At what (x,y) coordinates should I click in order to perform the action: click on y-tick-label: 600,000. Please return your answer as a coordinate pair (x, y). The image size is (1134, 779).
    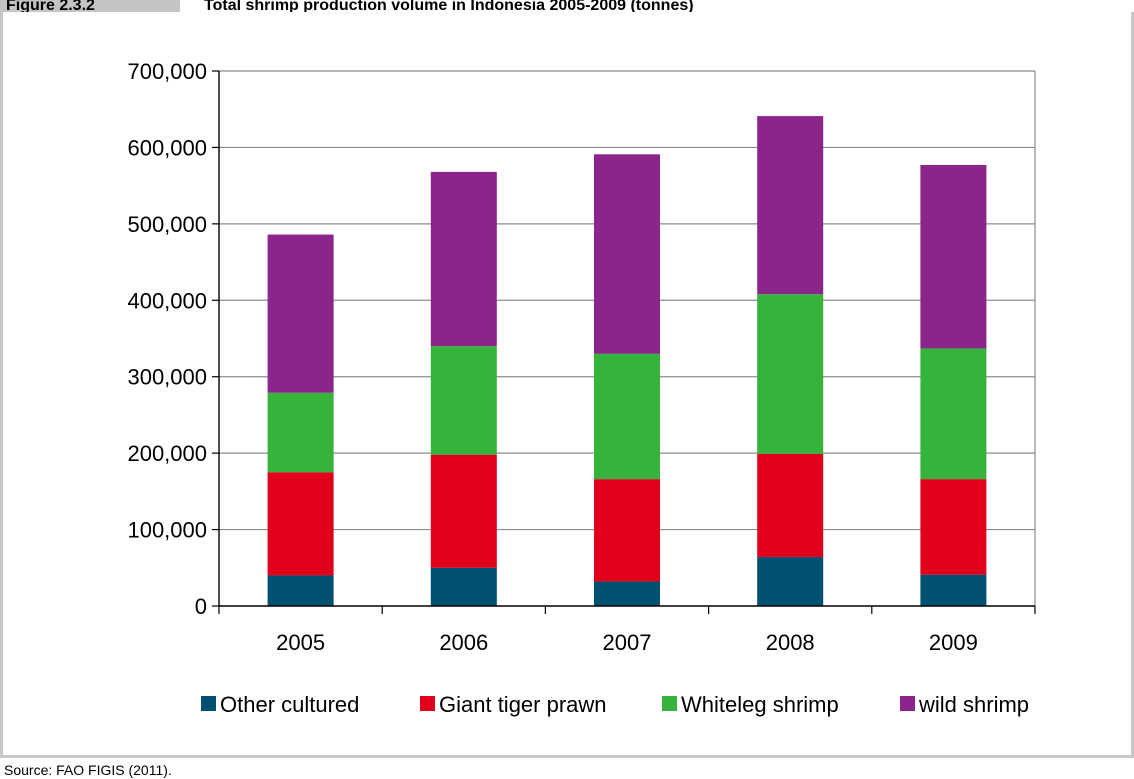
    Looking at the image, I should click on (167, 147).